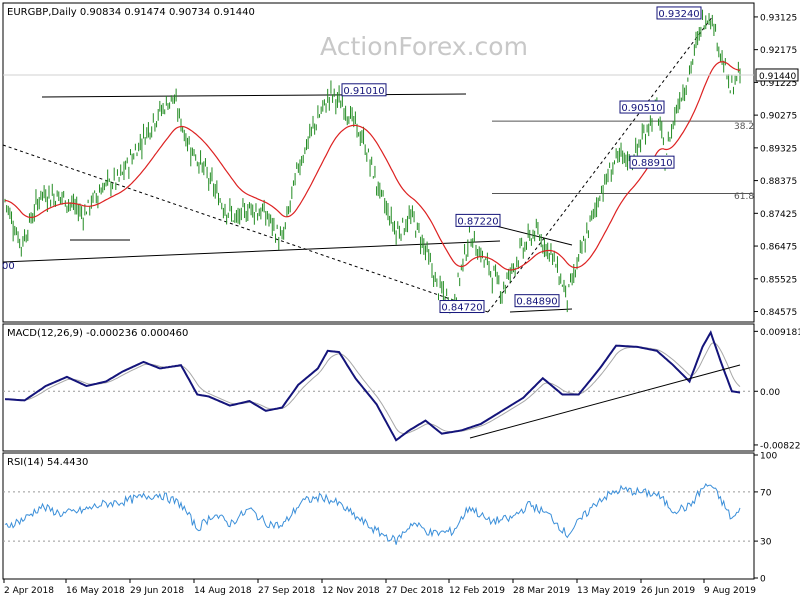 Image resolution: width=800 pixels, height=600 pixels. I want to click on x-tick-label: 12 Feb 2019, so click(477, 591).